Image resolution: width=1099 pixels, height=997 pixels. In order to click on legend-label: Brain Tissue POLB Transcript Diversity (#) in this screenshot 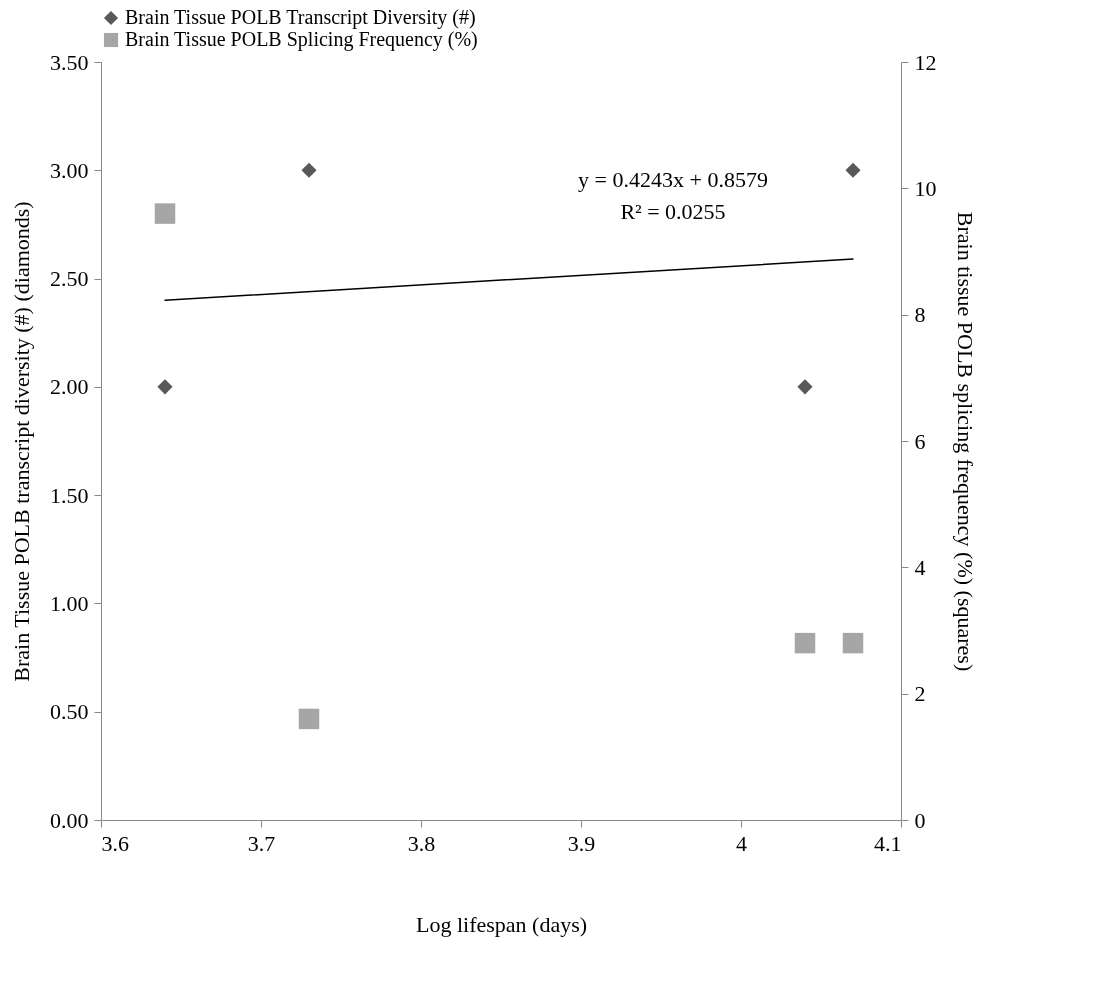, I will do `click(300, 17)`.